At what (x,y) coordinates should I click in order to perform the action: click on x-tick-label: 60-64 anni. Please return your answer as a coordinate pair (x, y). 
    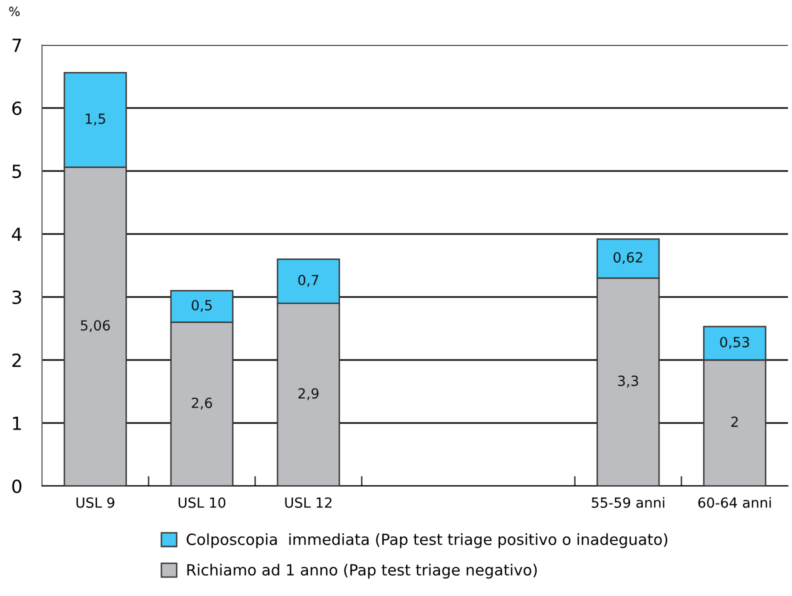
    Looking at the image, I should click on (734, 502).